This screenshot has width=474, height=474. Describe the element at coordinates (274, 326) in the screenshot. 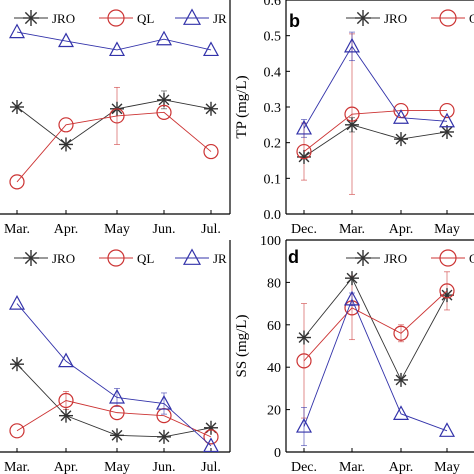

I see `y-tick-label: 60` at that location.